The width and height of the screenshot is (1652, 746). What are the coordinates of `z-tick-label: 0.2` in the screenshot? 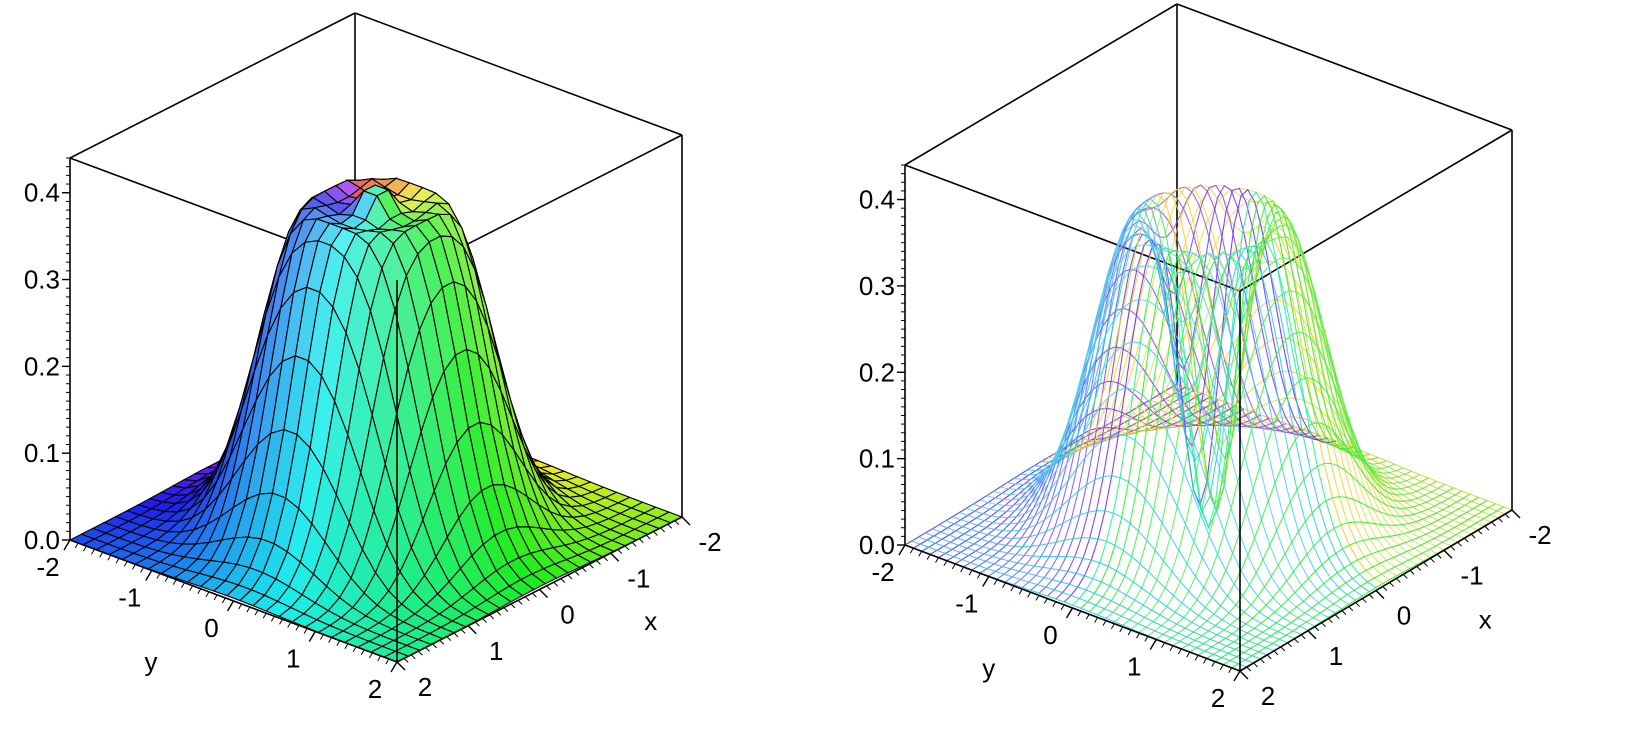 It's located at (877, 372).